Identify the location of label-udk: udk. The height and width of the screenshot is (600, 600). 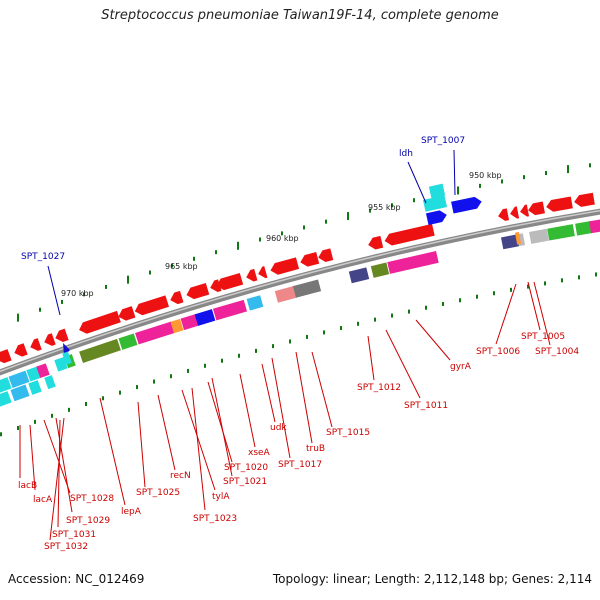
(278, 428).